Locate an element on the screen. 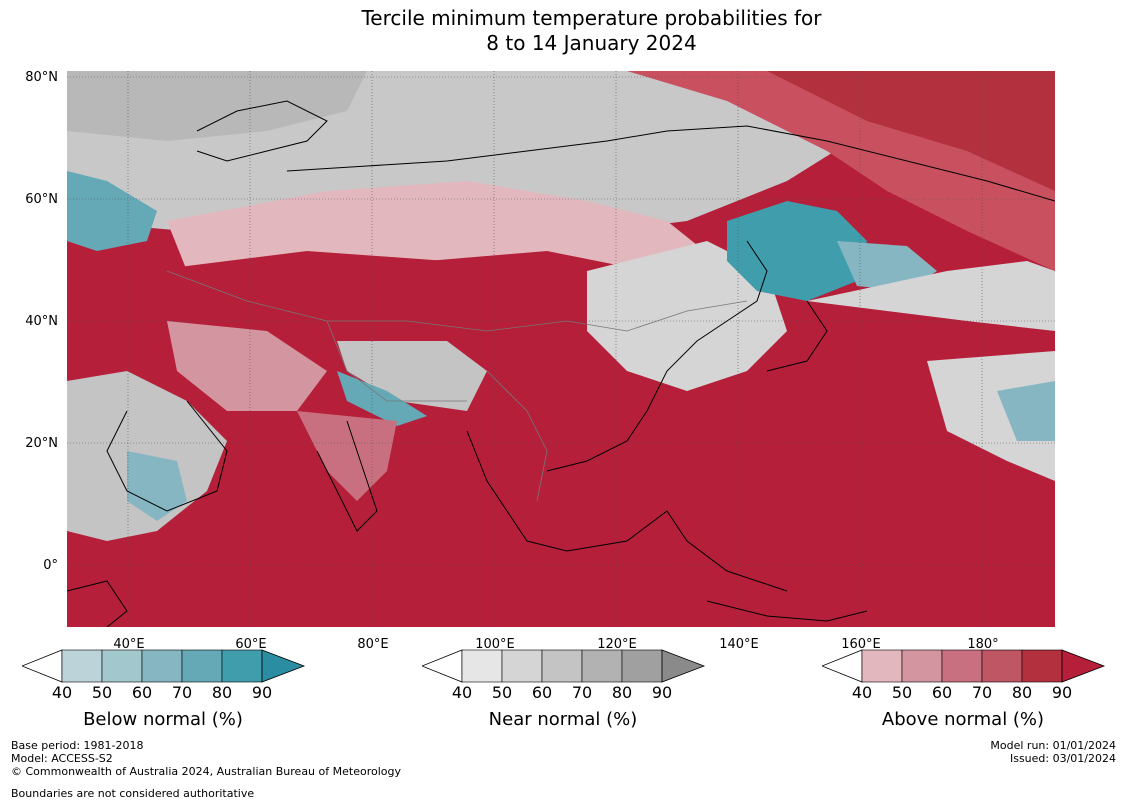 The height and width of the screenshot is (804, 1127). below-horn-africa is located at coordinates (157, 486).